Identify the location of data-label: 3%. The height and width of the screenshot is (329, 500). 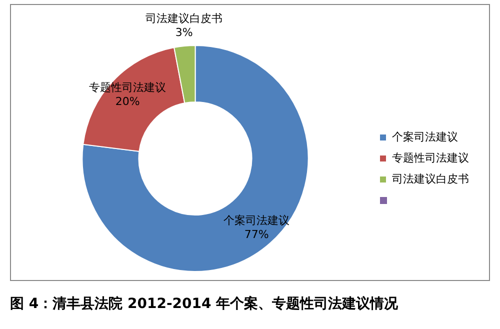
(184, 32).